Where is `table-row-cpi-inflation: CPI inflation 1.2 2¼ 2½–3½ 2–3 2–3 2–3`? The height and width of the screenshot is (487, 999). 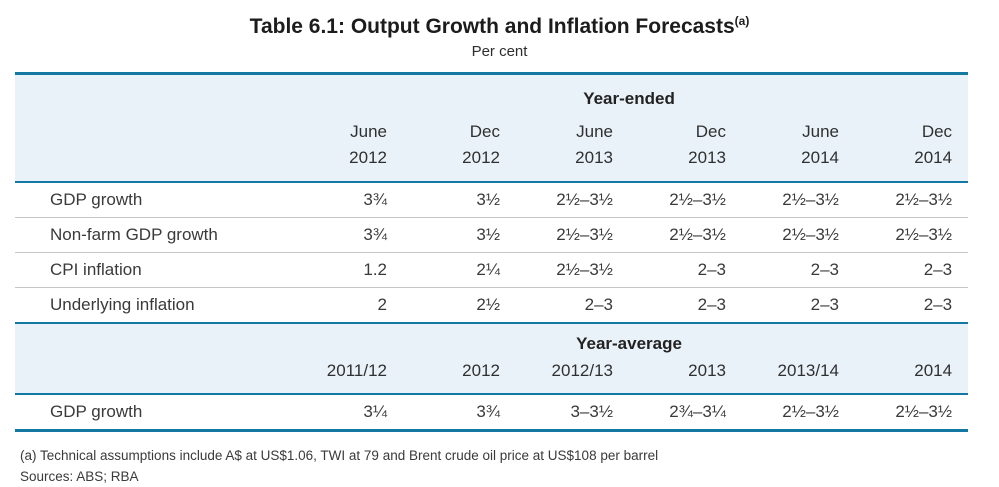 table-row-cpi-inflation: CPI inflation 1.2 2¼ 2½–3½ 2–3 2–3 2–3 is located at coordinates (492, 270).